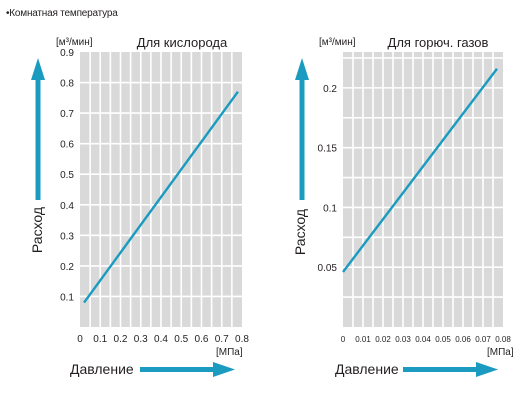 The height and width of the screenshot is (405, 530). I want to click on y-tick-label: 0.8, so click(67, 84).